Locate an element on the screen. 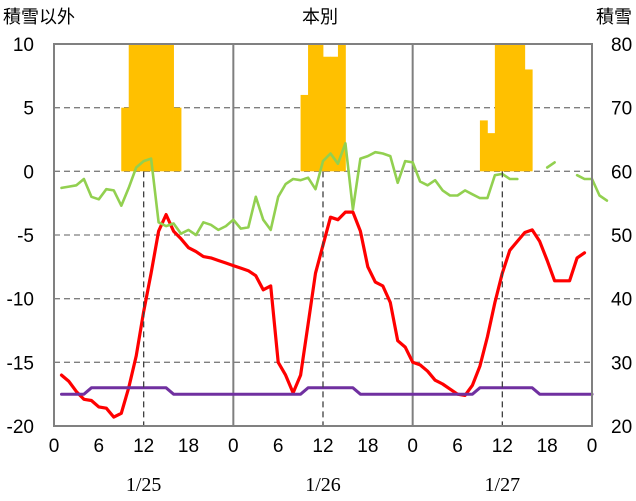 The height and width of the screenshot is (501, 636). right-axis-title: 積雪 is located at coordinates (614, 17).